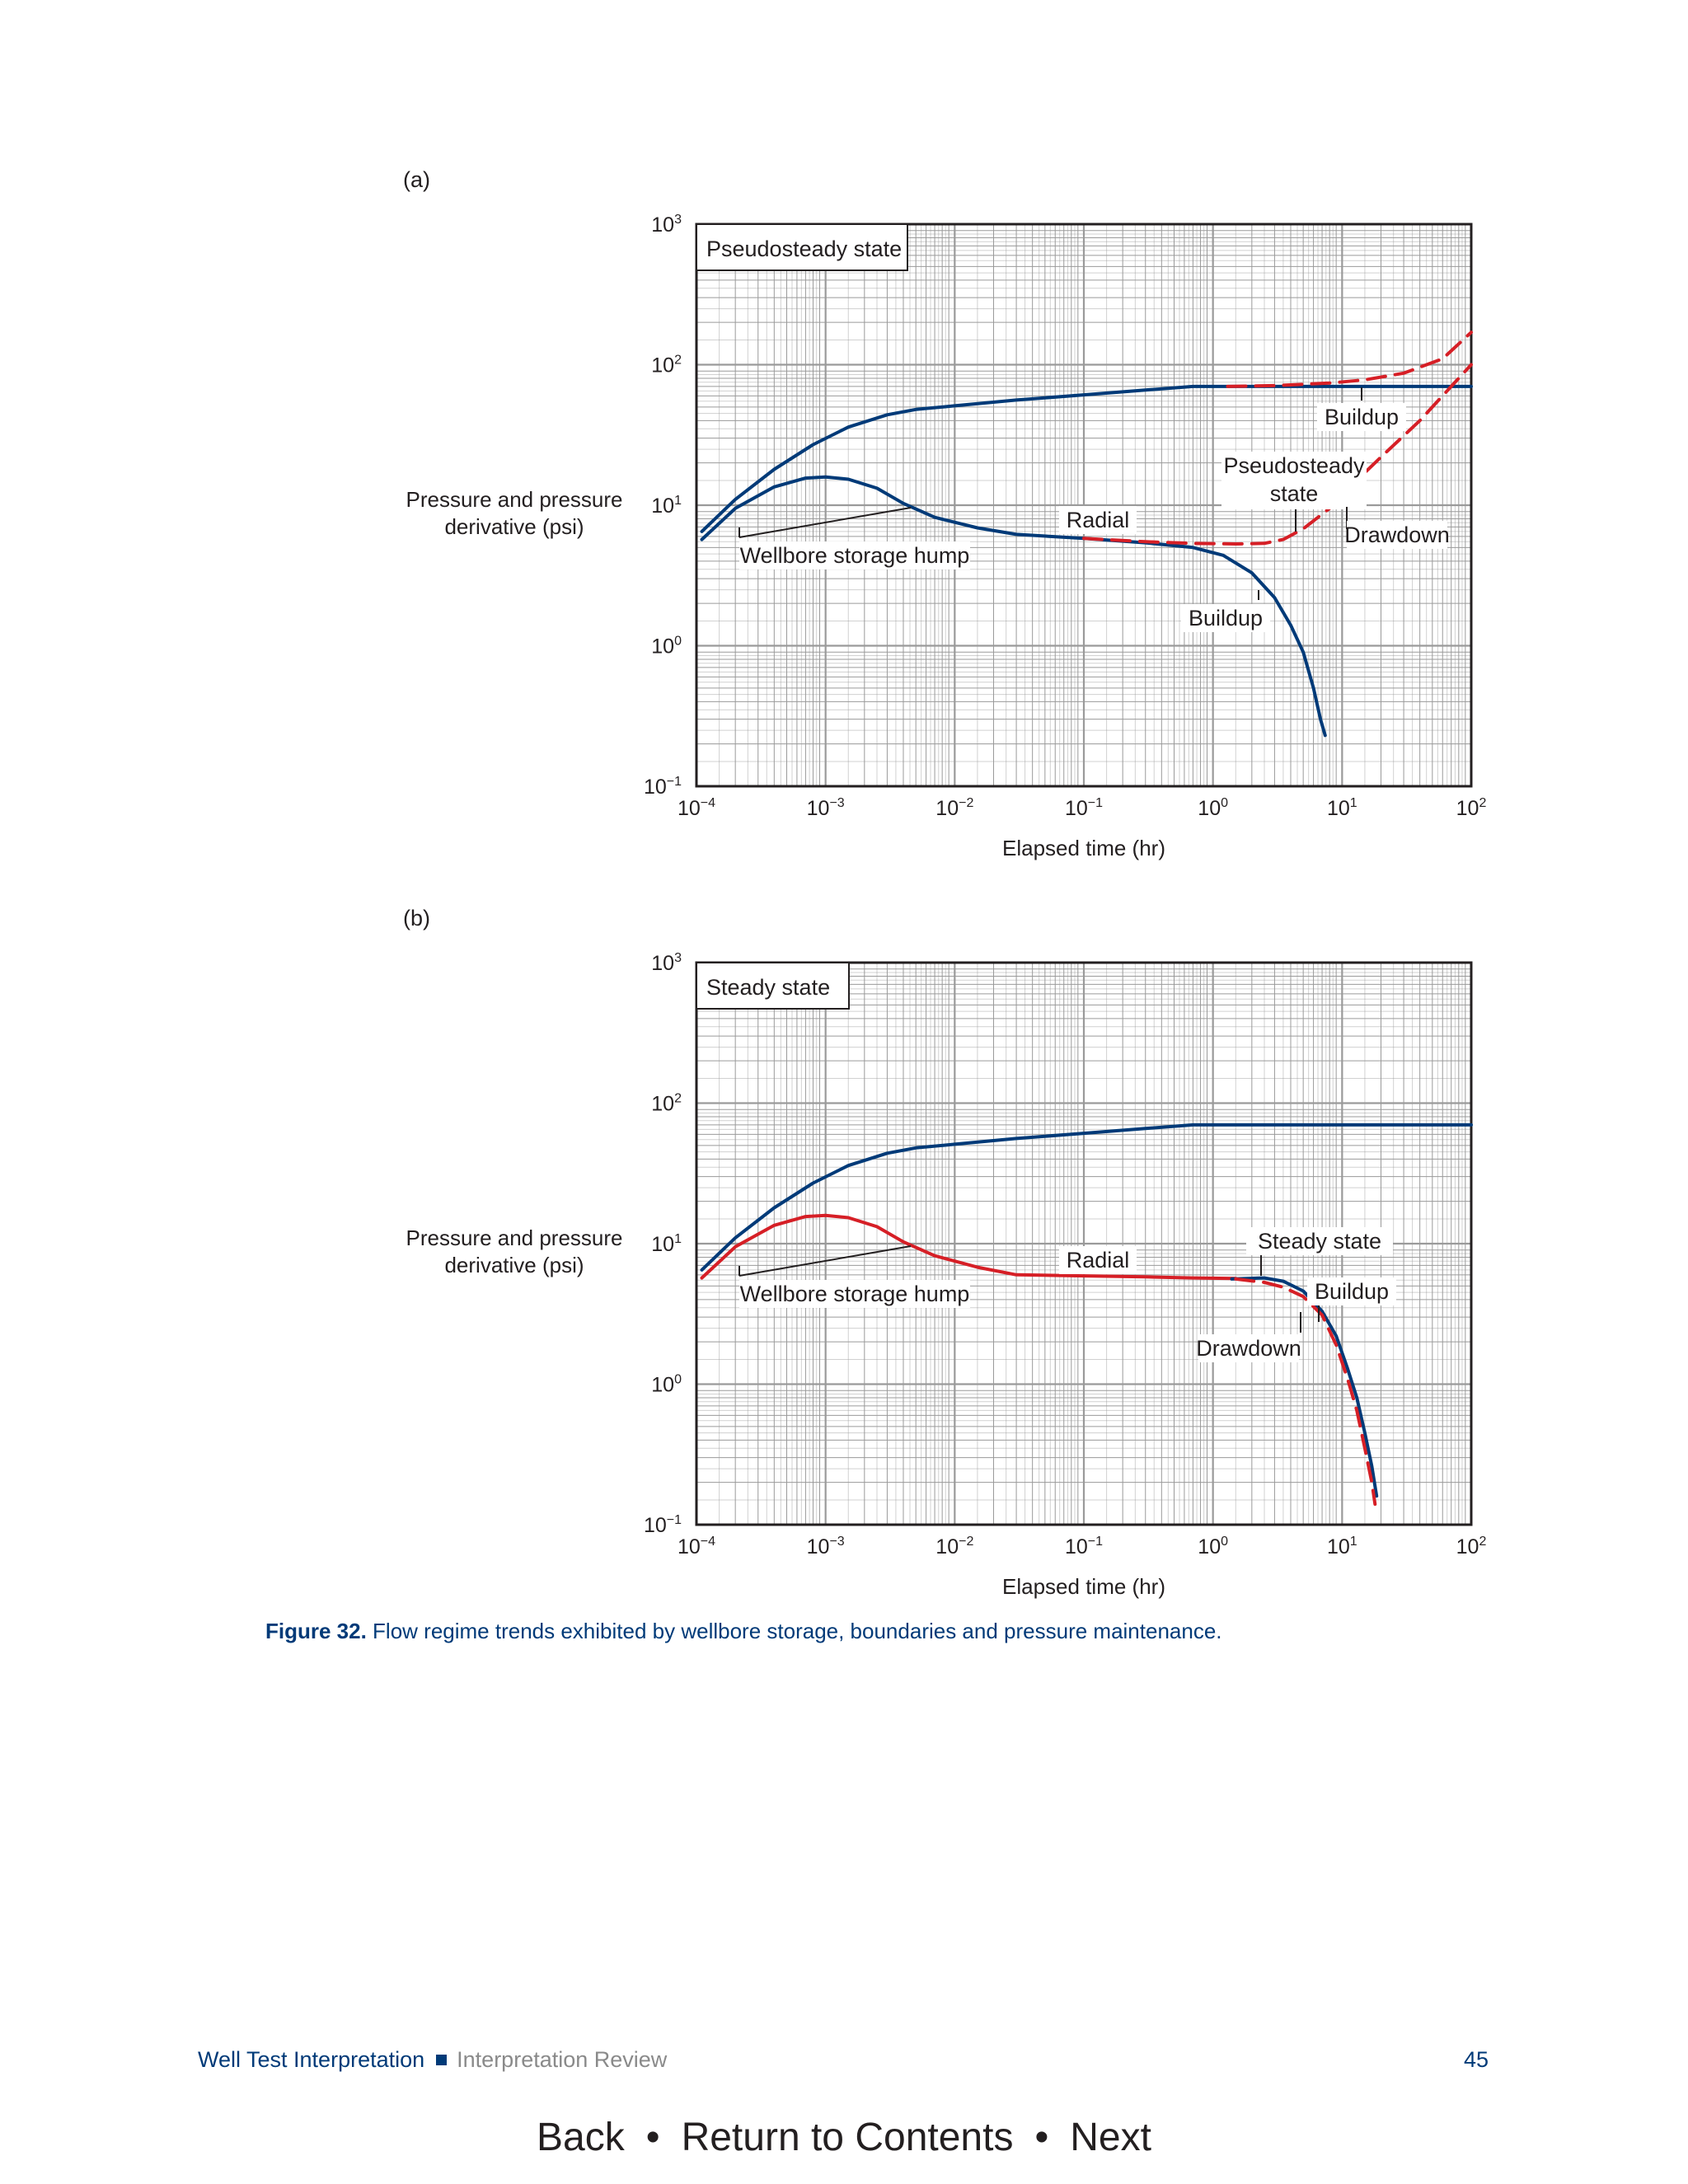  What do you see at coordinates (1294, 493) in the screenshot?
I see `annotation-label: state` at bounding box center [1294, 493].